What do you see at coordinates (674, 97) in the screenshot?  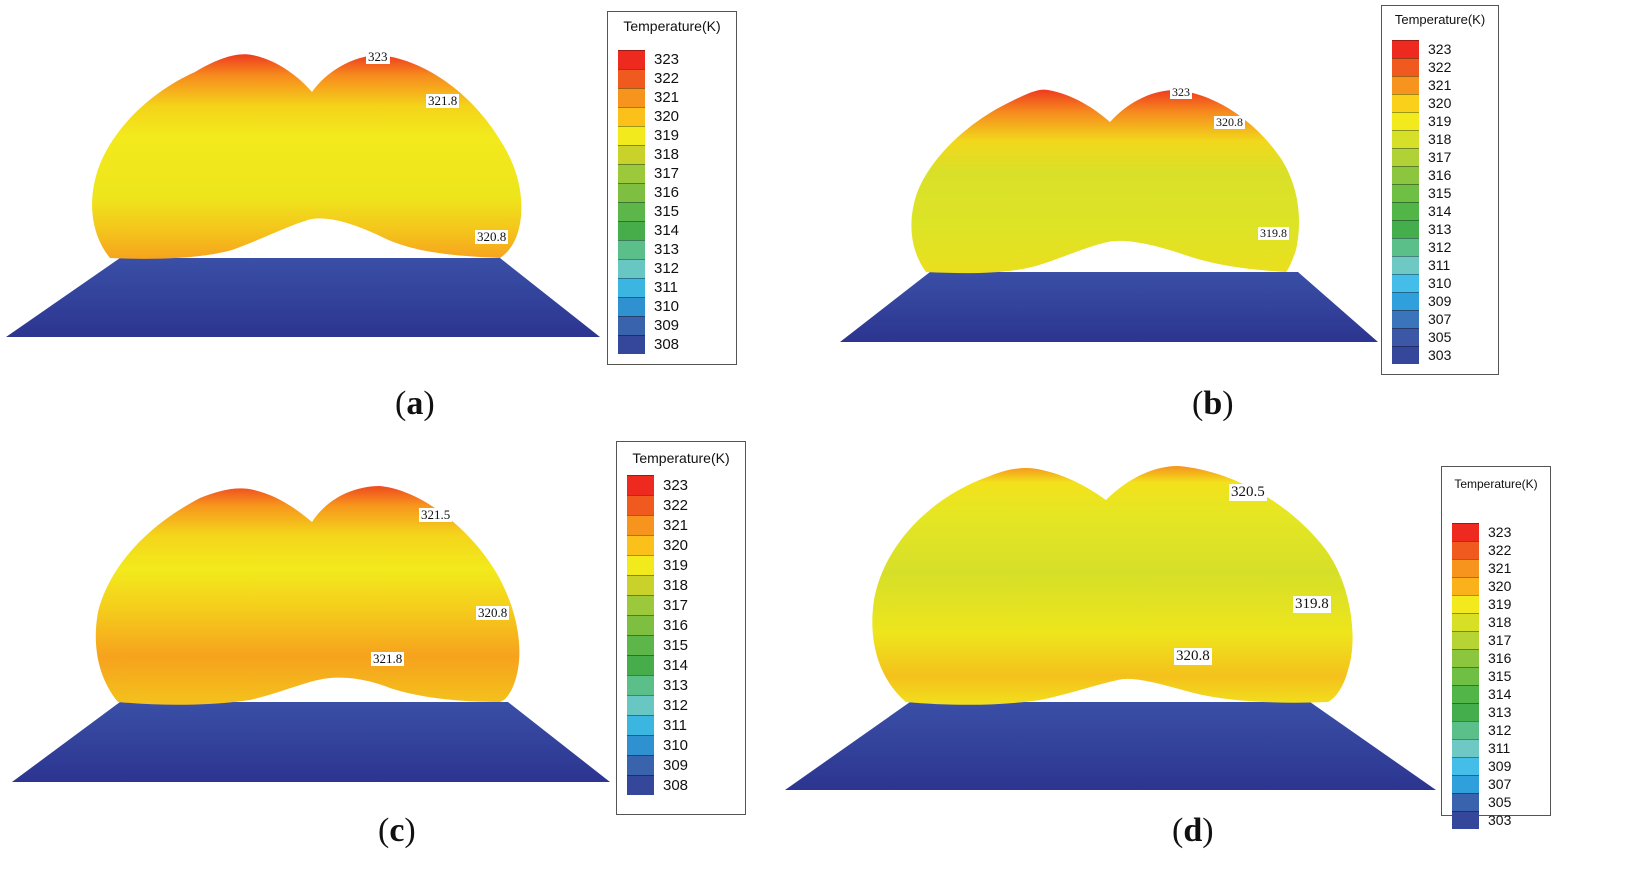 I see `legend-entry: 321` at bounding box center [674, 97].